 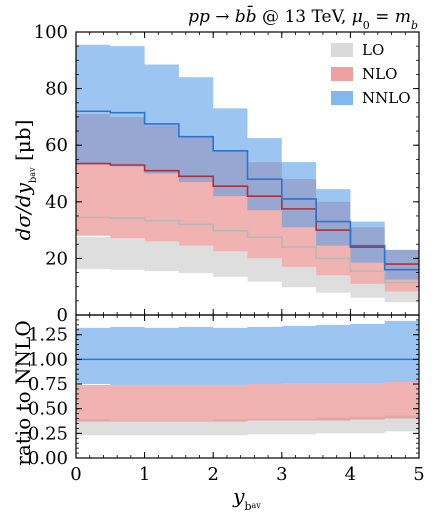 I want to click on legend-swatch-nnlo, so click(x=342, y=98).